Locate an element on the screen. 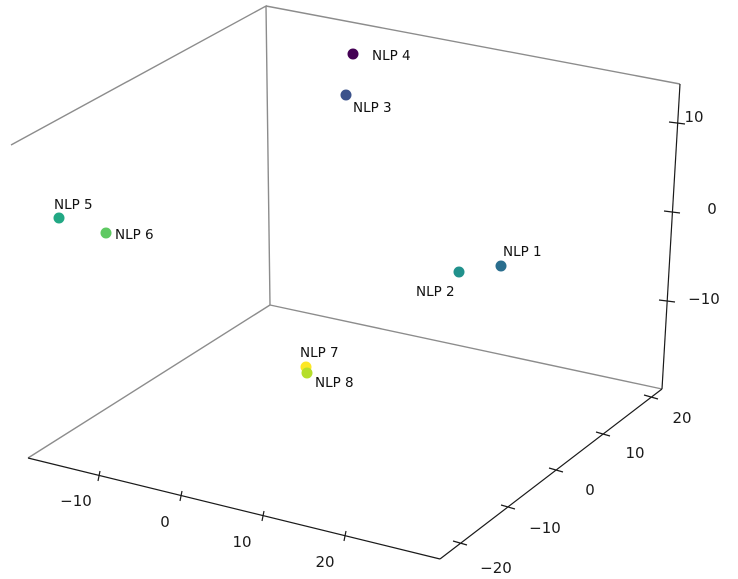 The height and width of the screenshot is (579, 738). data-point-label: NLP 8 is located at coordinates (334, 383).